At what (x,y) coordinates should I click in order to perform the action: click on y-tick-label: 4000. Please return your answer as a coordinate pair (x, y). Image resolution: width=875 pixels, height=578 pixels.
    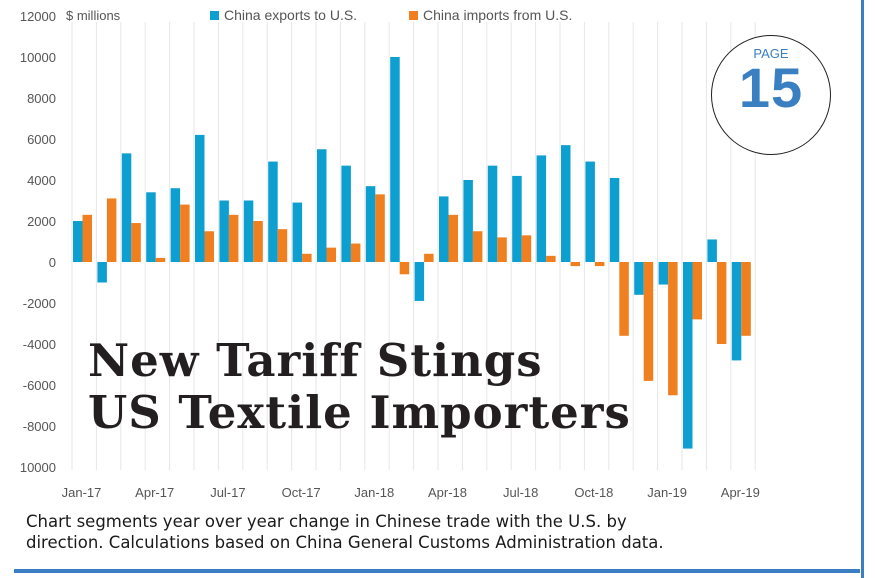
    Looking at the image, I should click on (41, 180).